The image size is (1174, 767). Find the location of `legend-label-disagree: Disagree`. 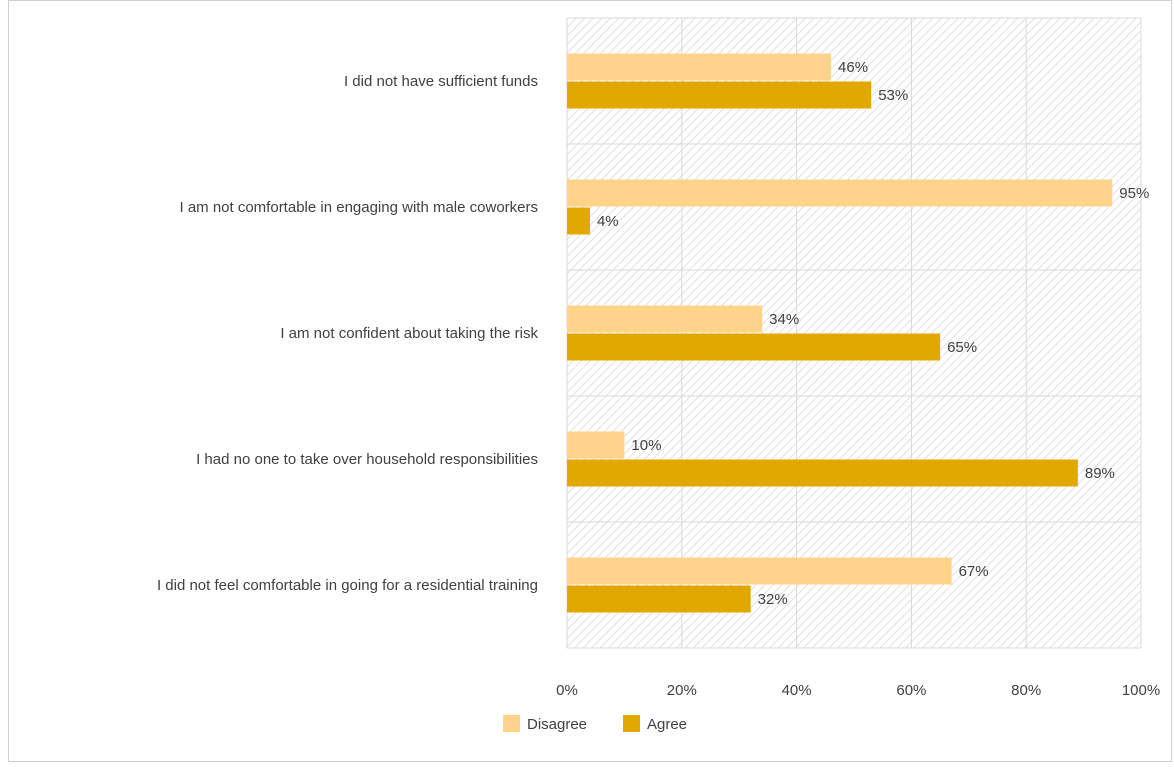

legend-label-disagree: Disagree is located at coordinates (557, 724).